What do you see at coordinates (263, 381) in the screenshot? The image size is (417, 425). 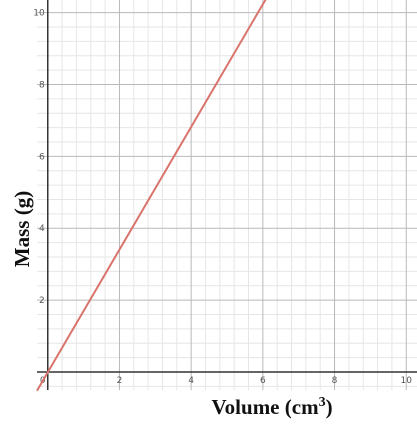 I see `x-tick-label: 6` at bounding box center [263, 381].